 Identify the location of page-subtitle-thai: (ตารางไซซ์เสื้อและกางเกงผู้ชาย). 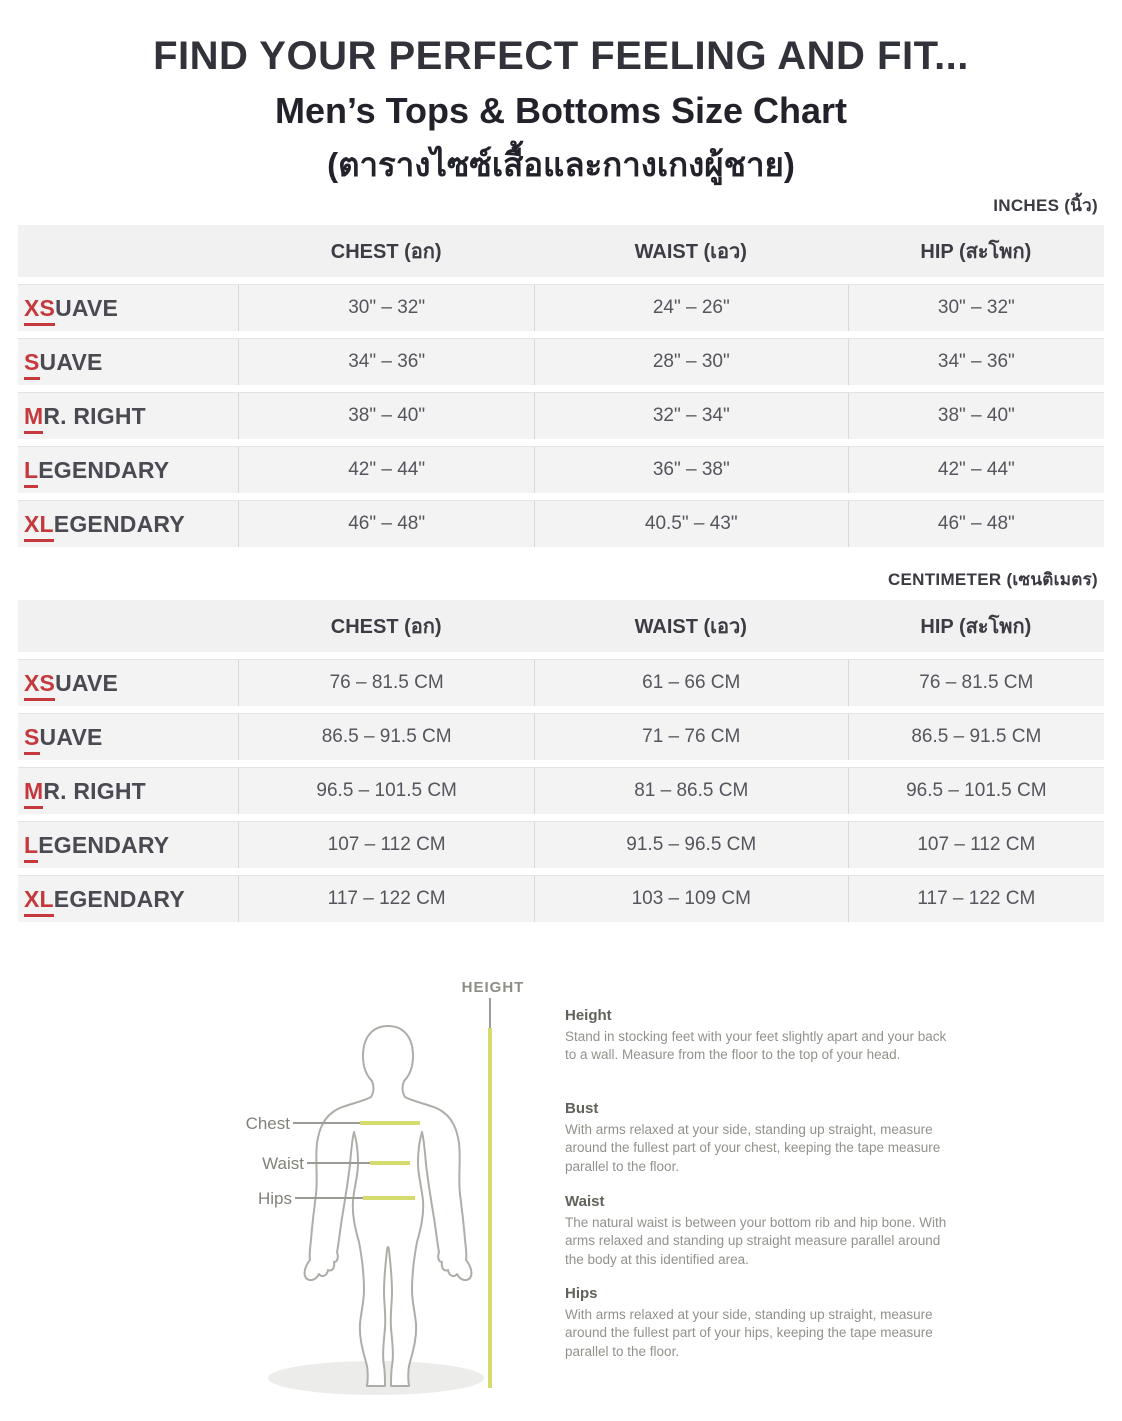
(561, 164).